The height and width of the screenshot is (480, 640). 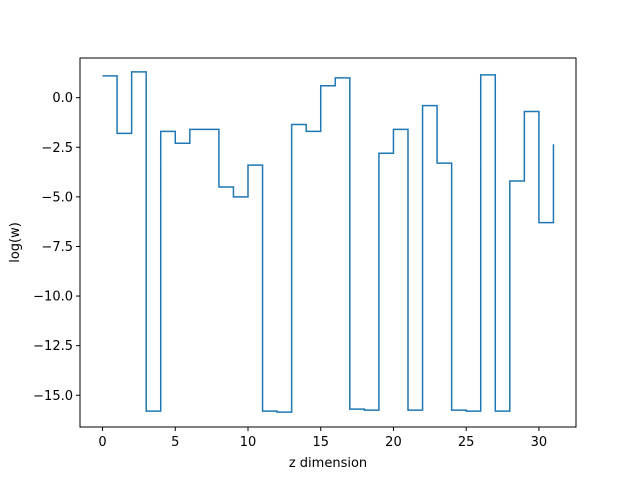 I want to click on x-tick-label: 20, so click(x=393, y=442).